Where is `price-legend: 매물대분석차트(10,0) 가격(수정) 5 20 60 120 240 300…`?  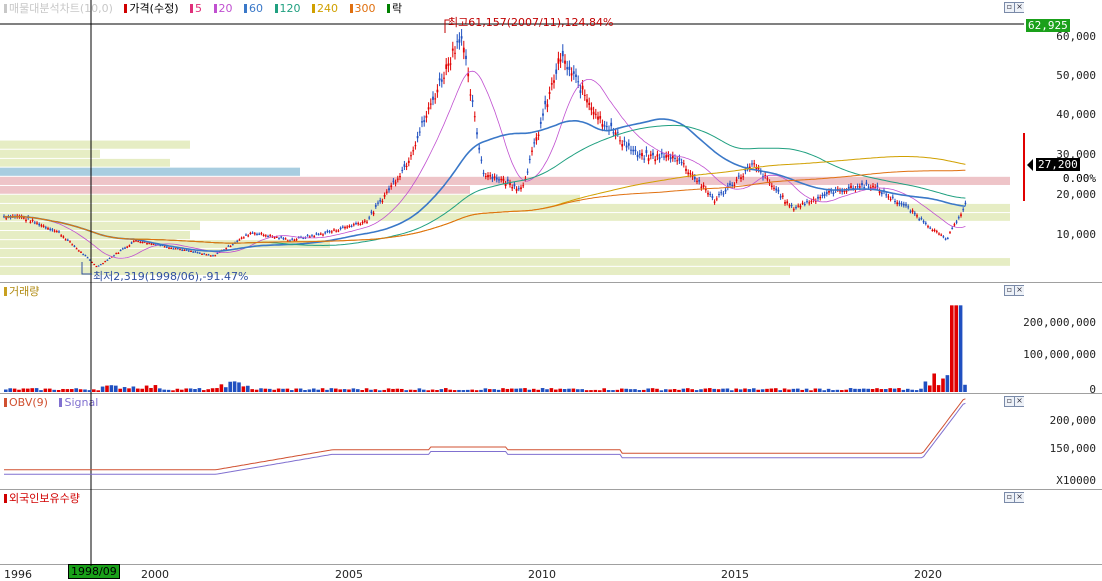
price-legend: 매물대분석차트(10,0) 가격(수정) 5 20 60 120 240 300… is located at coordinates (207, 9).